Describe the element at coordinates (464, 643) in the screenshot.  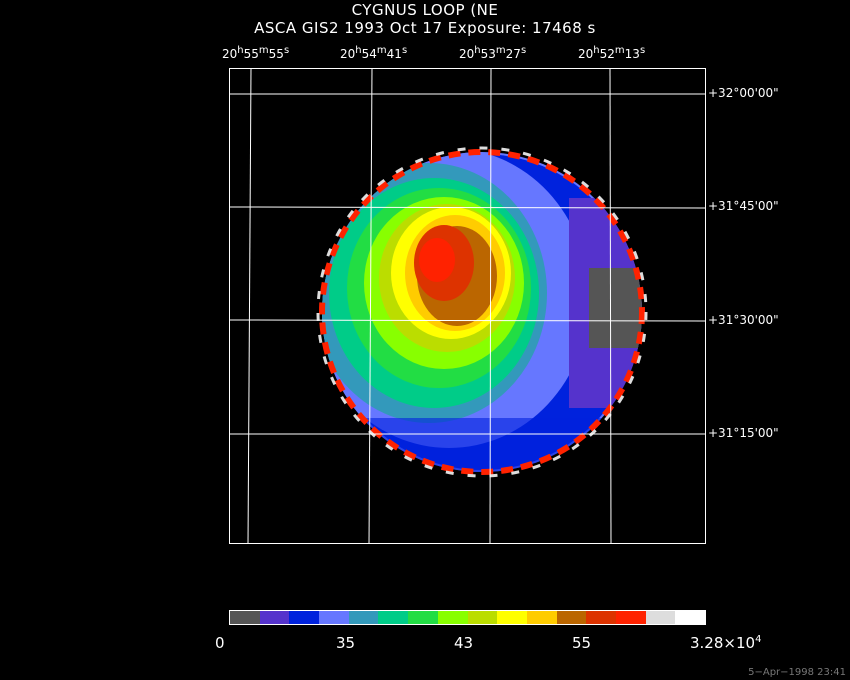
I see `colorbar-label-43: 43` at that location.